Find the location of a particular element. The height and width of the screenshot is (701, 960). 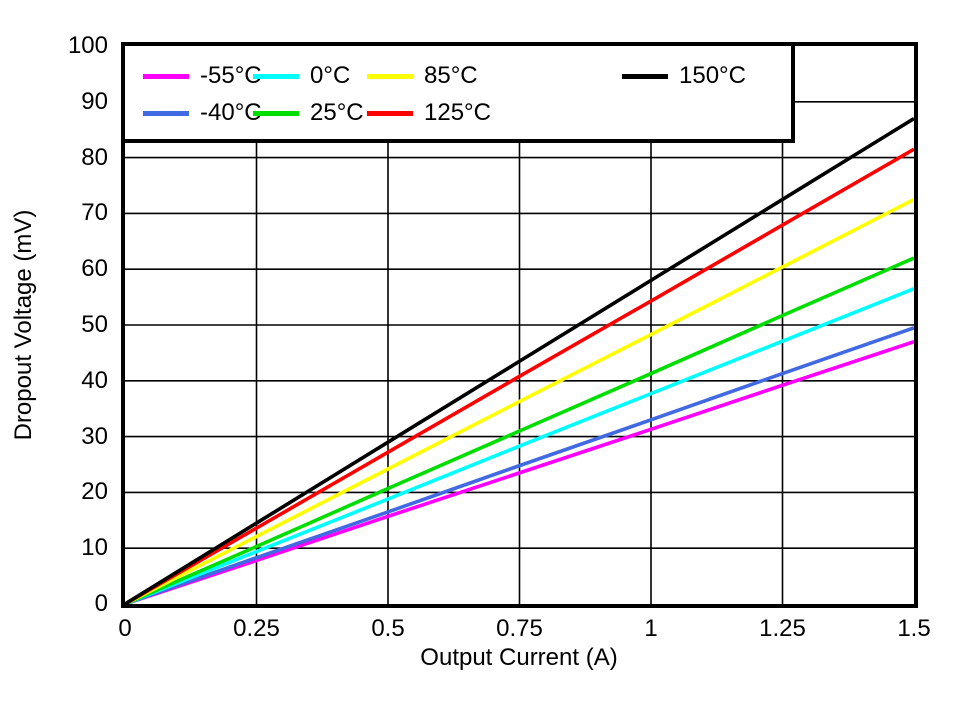

y-tick-label-20: 20 is located at coordinates (94, 492).